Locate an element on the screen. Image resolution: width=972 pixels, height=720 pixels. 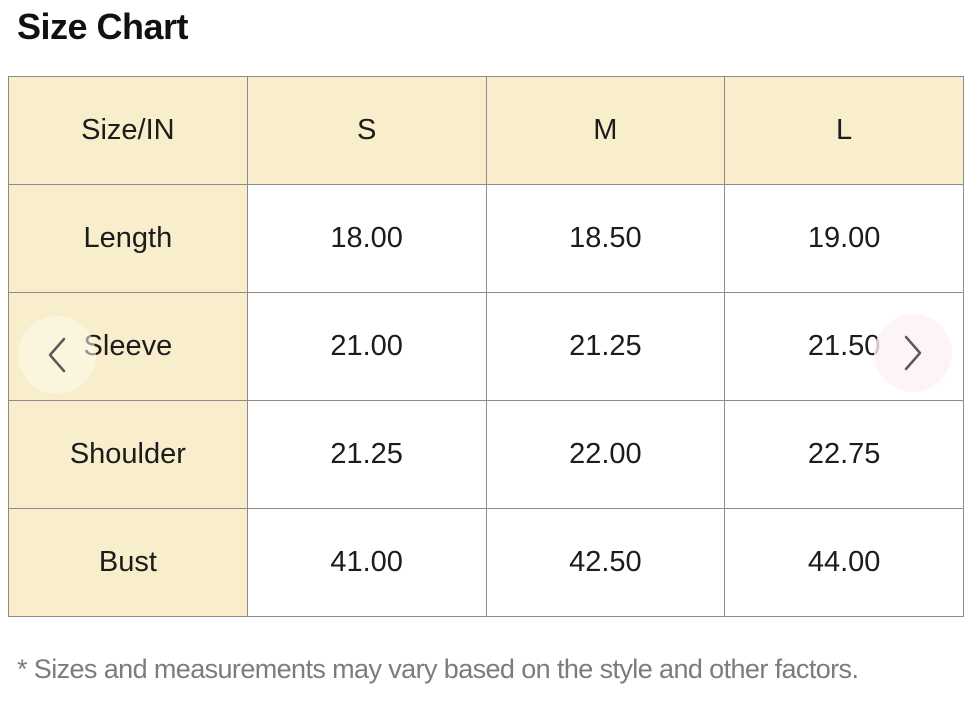
cell-length-m: 18.50 is located at coordinates (605, 238).